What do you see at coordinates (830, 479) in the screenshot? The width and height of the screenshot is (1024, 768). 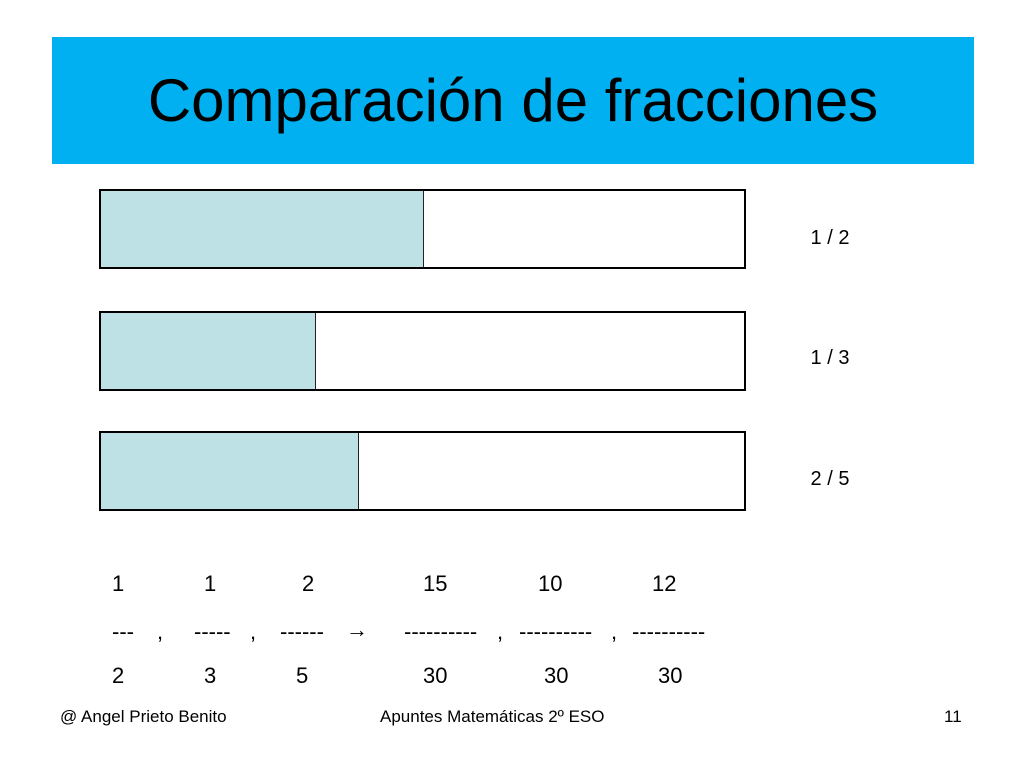 I see `fraction-label-two-fifths: 2 / 5` at bounding box center [830, 479].